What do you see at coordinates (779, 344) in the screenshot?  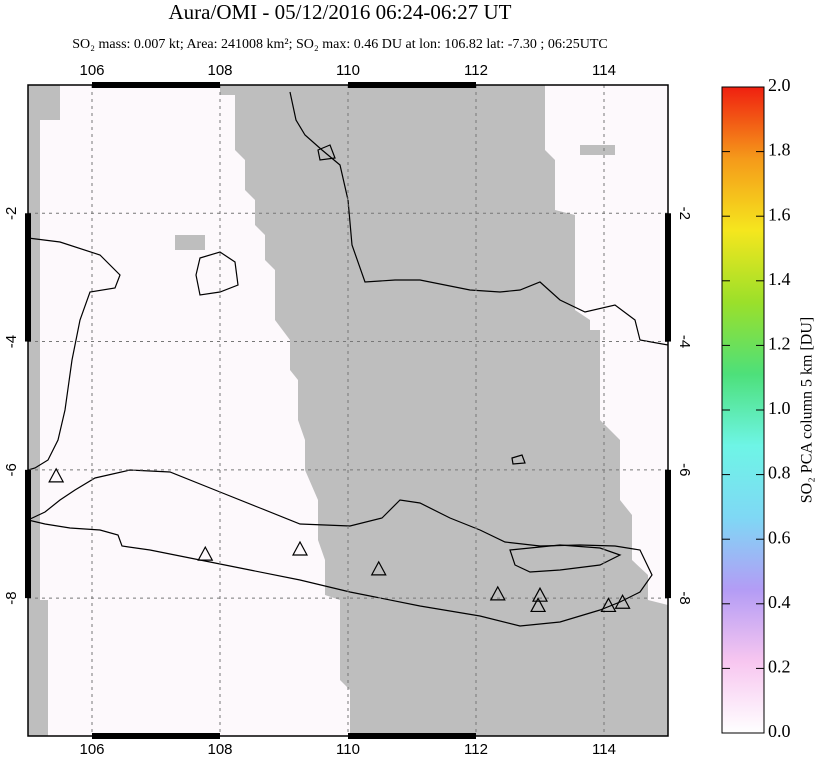 I see `colorbar-tick-label: 1.2` at bounding box center [779, 344].